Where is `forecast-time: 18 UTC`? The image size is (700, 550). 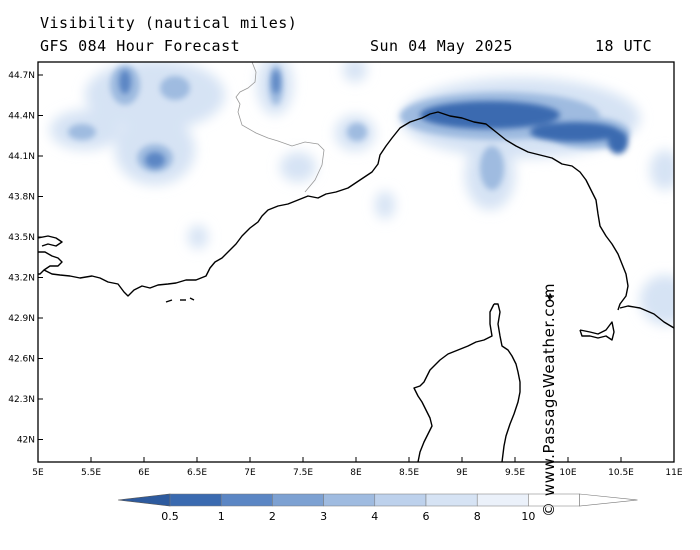
forecast-time: 18 UTC is located at coordinates (624, 46).